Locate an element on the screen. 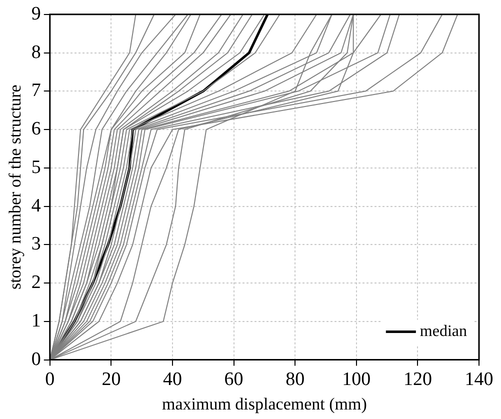 This screenshot has width=501, height=419. x-tick-label: 120 is located at coordinates (417, 379).